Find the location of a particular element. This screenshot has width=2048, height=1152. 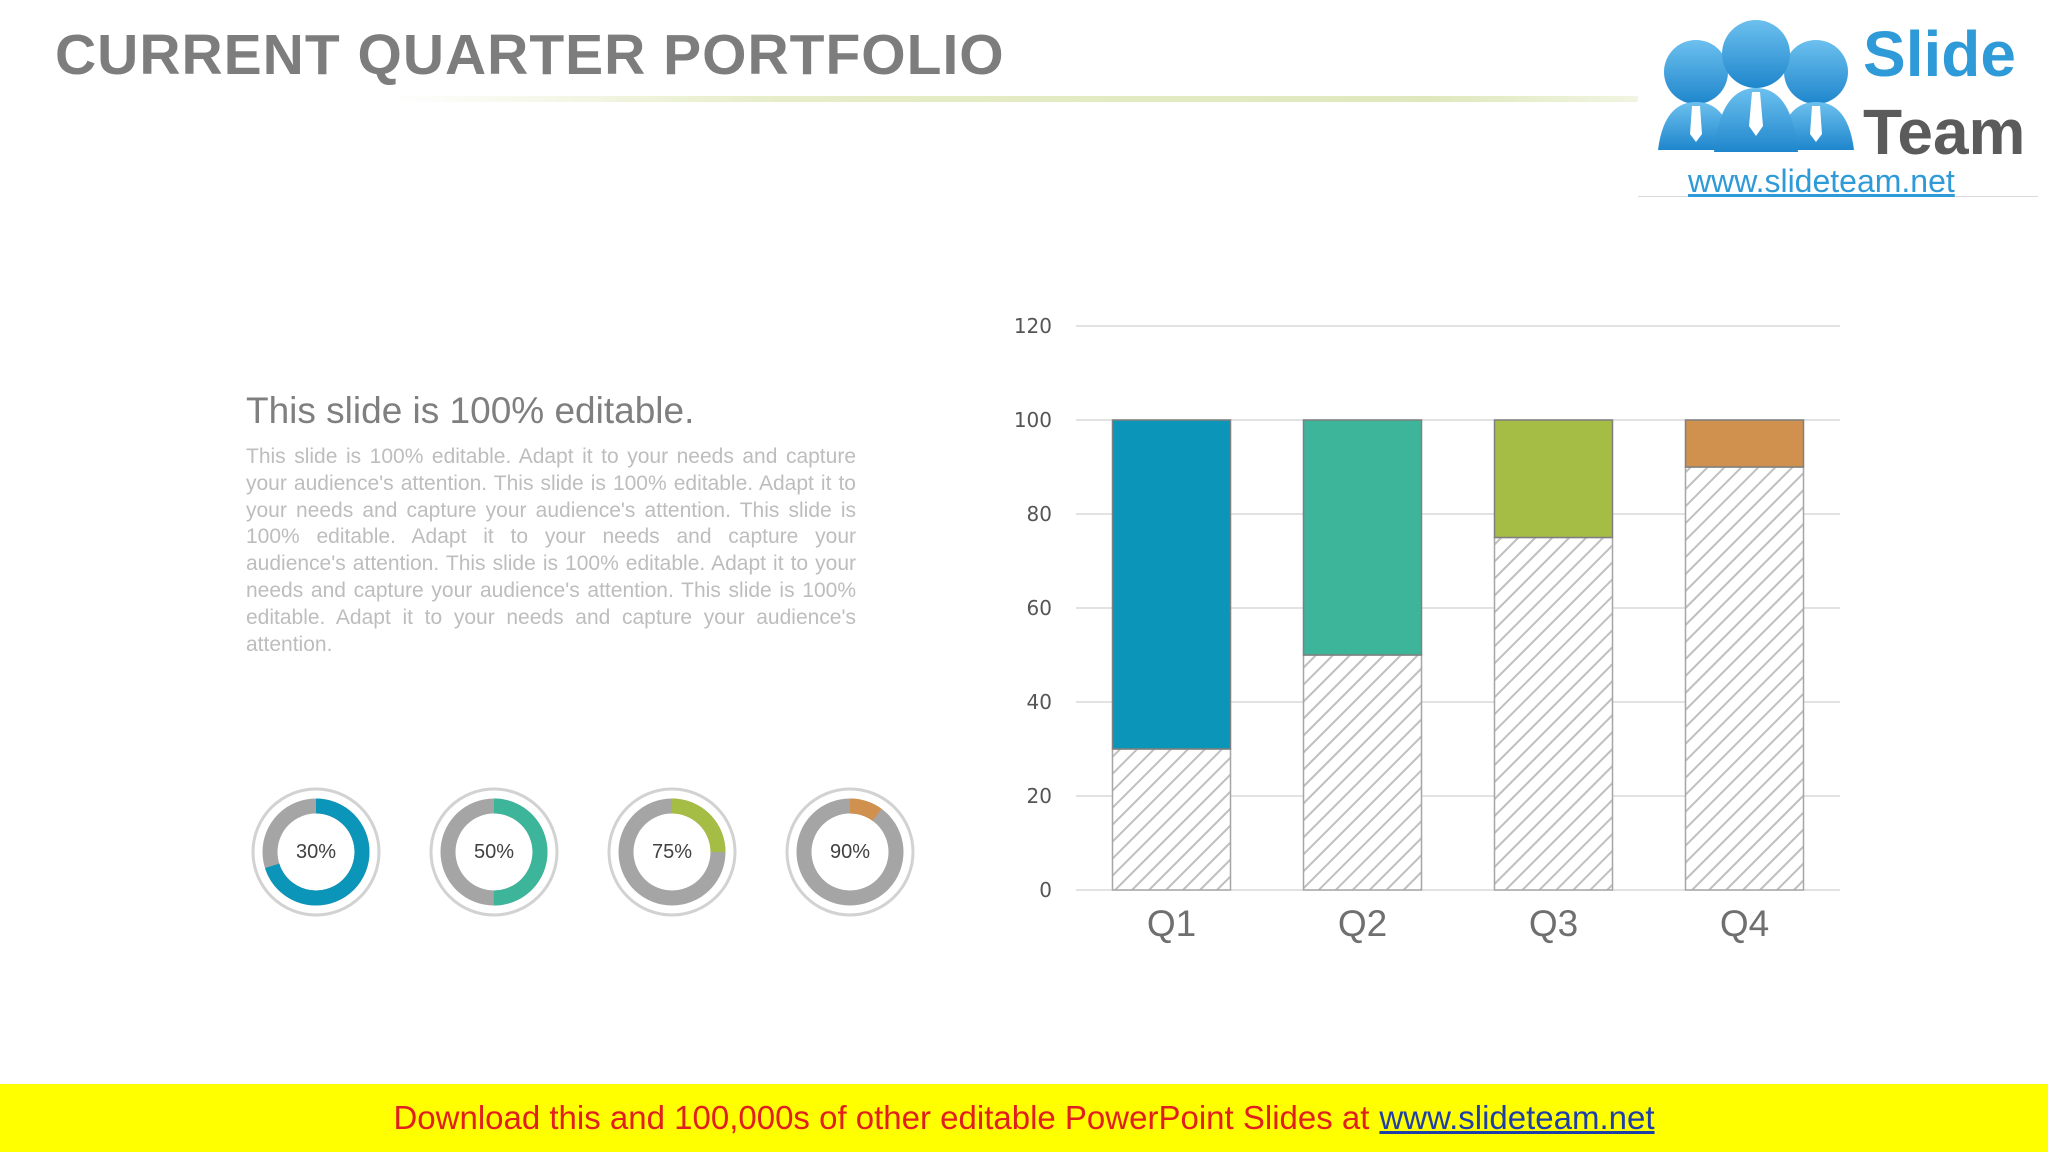

y-tick-label: 40 is located at coordinates (1039, 702).